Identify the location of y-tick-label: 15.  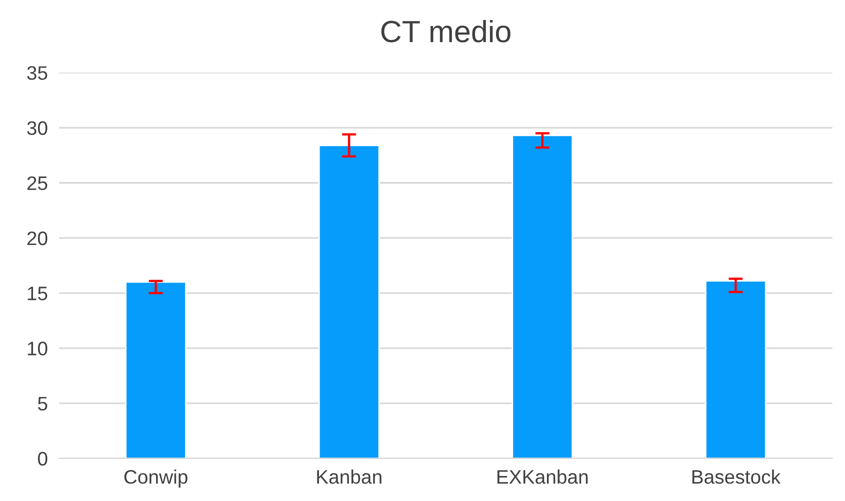
(38, 293).